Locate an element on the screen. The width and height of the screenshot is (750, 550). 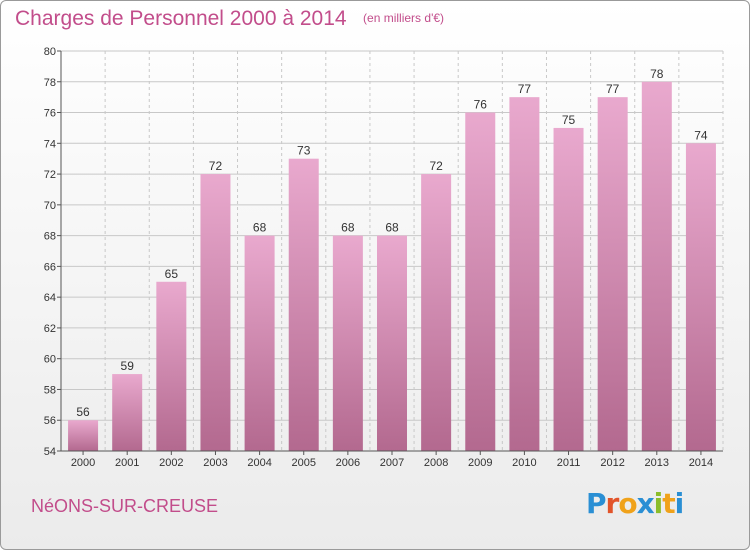
data-label: 65 is located at coordinates (172, 274).